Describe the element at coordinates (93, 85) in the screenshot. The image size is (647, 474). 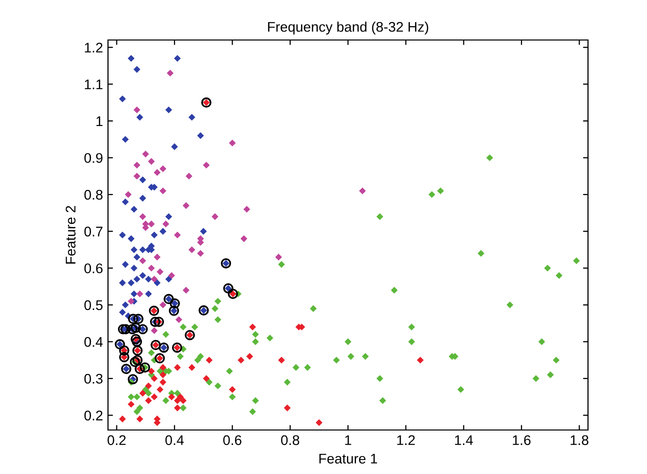
I see `y-tick-label: 1.1` at that location.